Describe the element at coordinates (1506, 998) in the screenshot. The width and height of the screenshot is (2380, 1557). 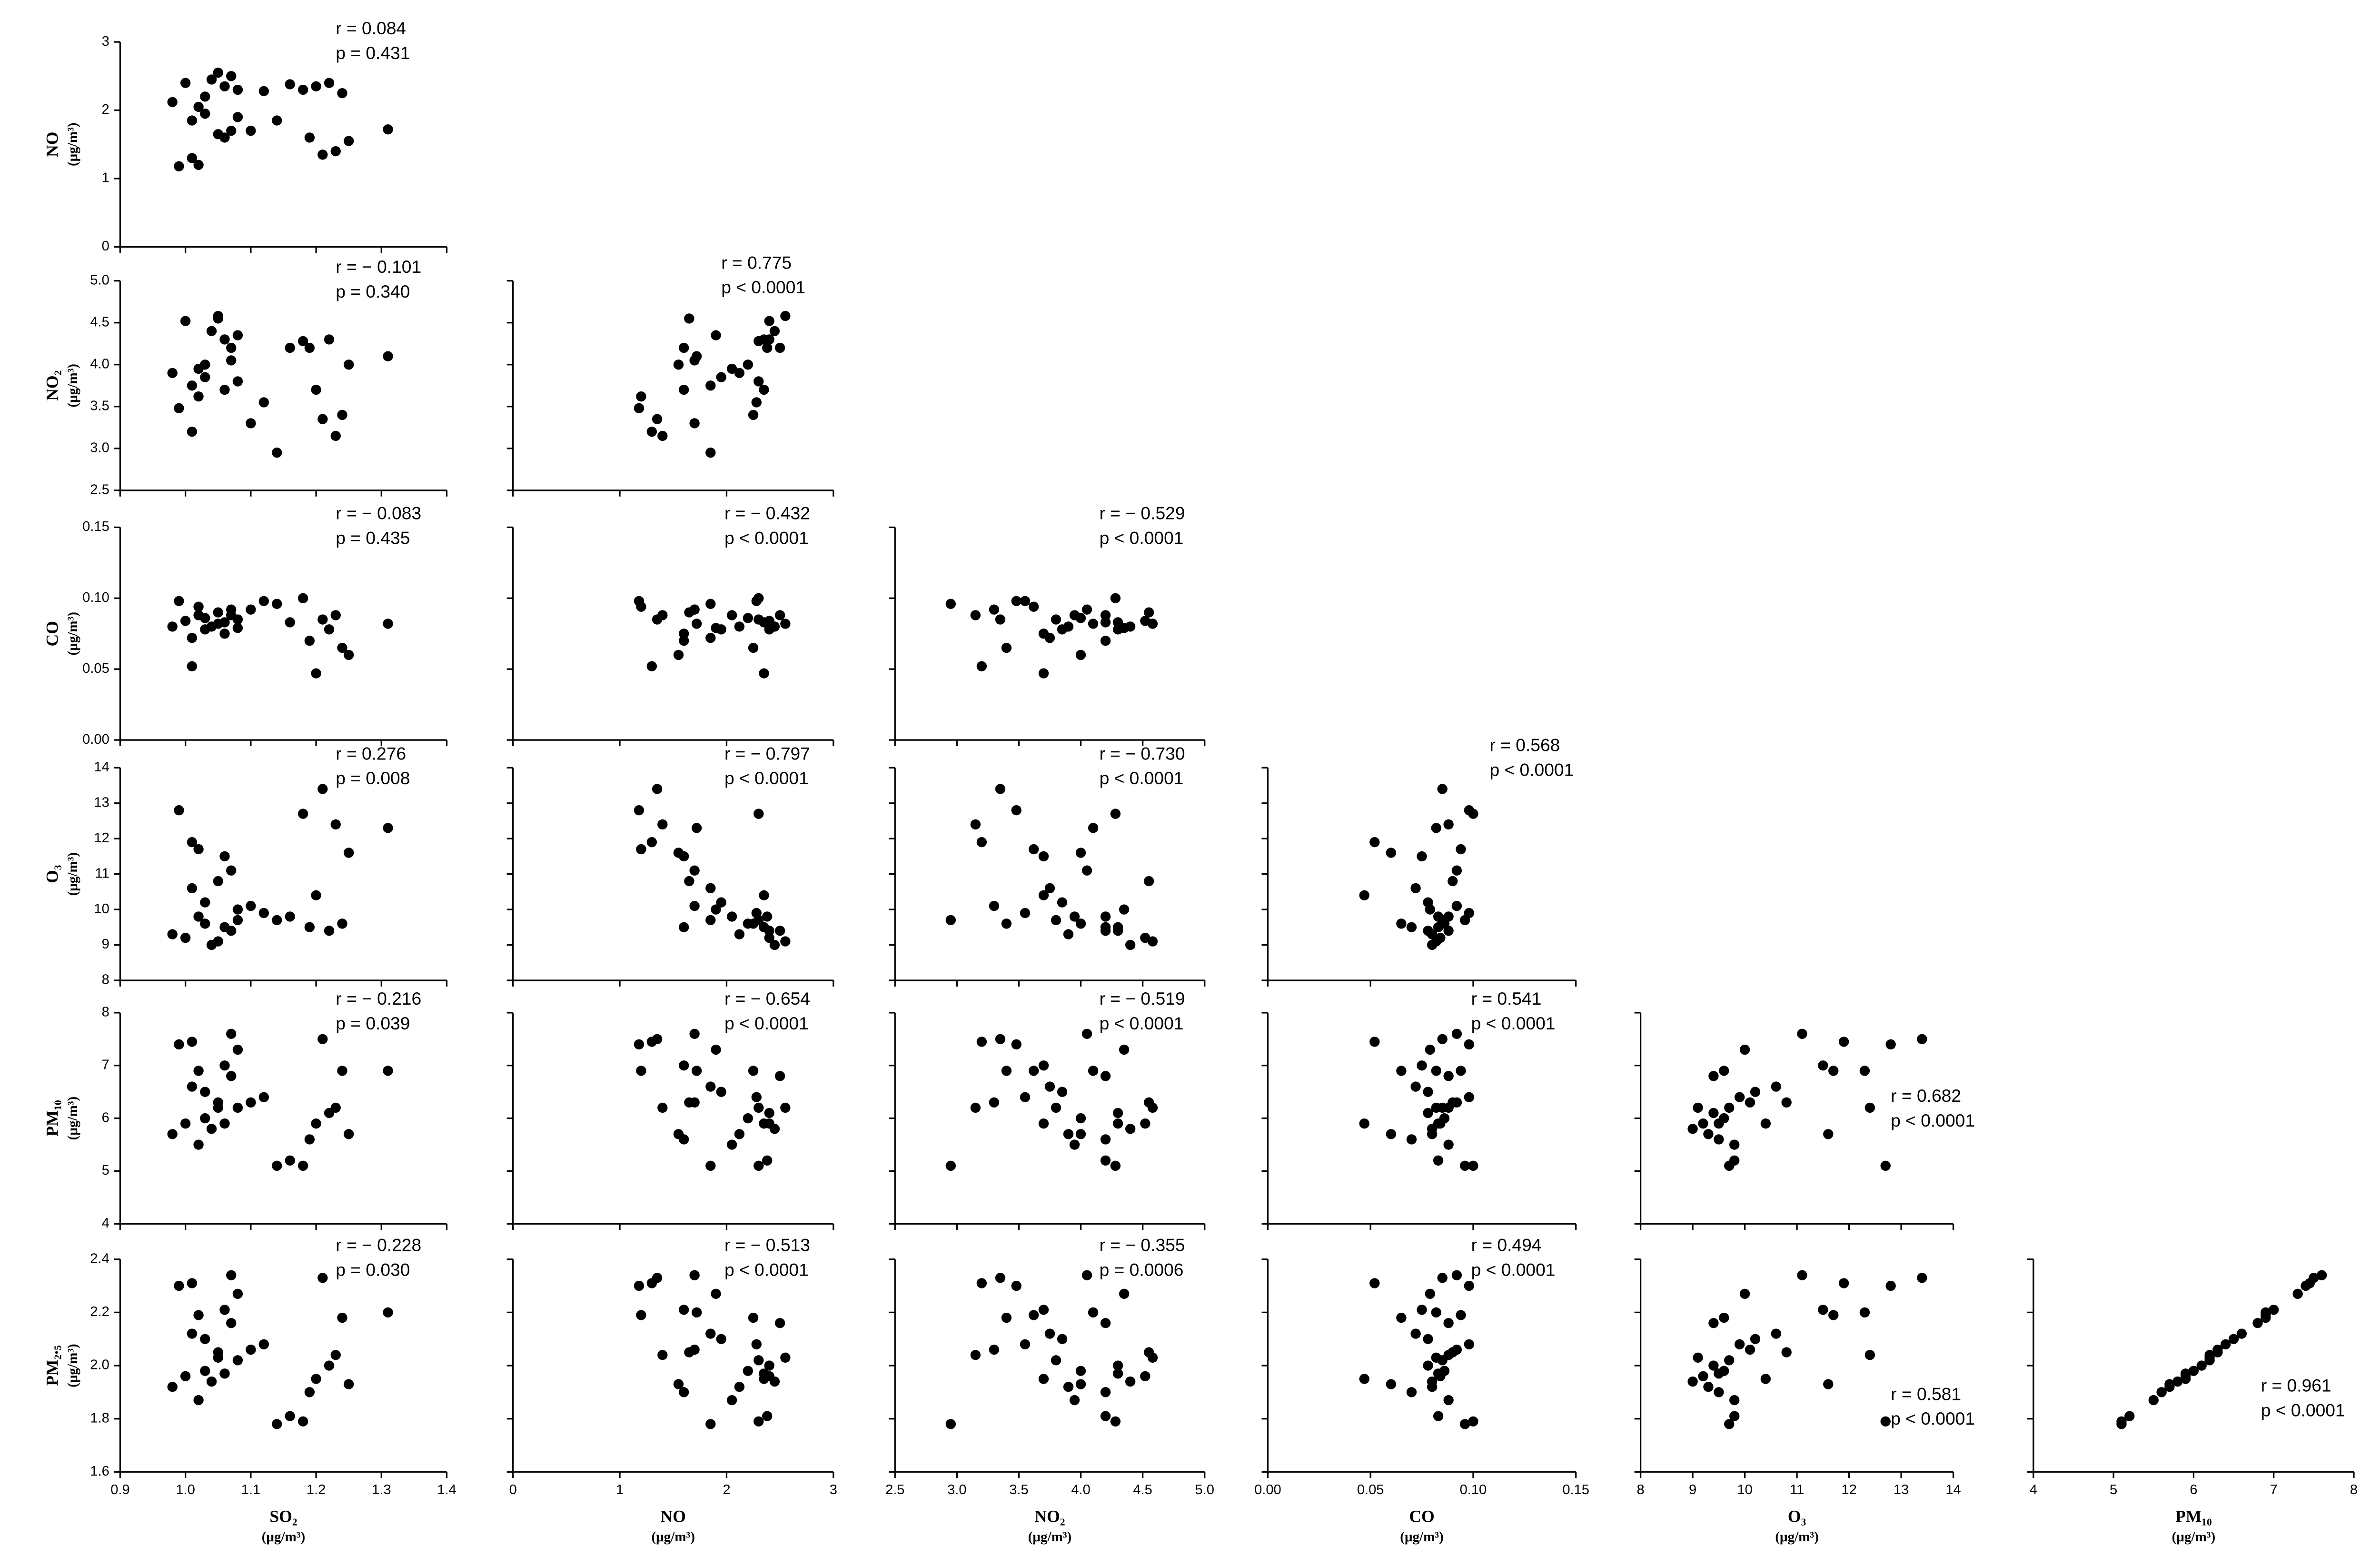
I see `annotation: r = 0.541` at that location.